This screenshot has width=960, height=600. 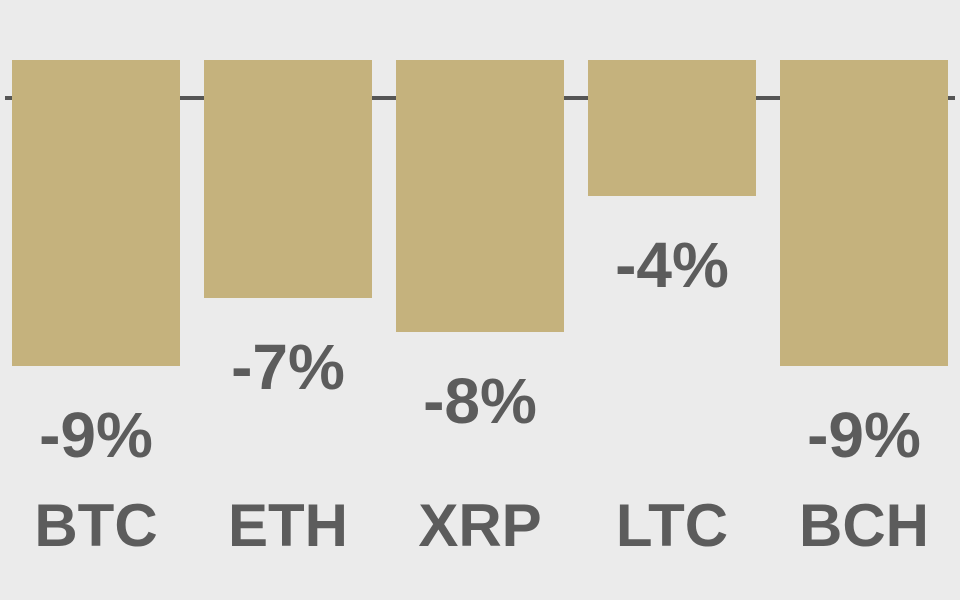 What do you see at coordinates (480, 401) in the screenshot?
I see `value-label: -8%` at bounding box center [480, 401].